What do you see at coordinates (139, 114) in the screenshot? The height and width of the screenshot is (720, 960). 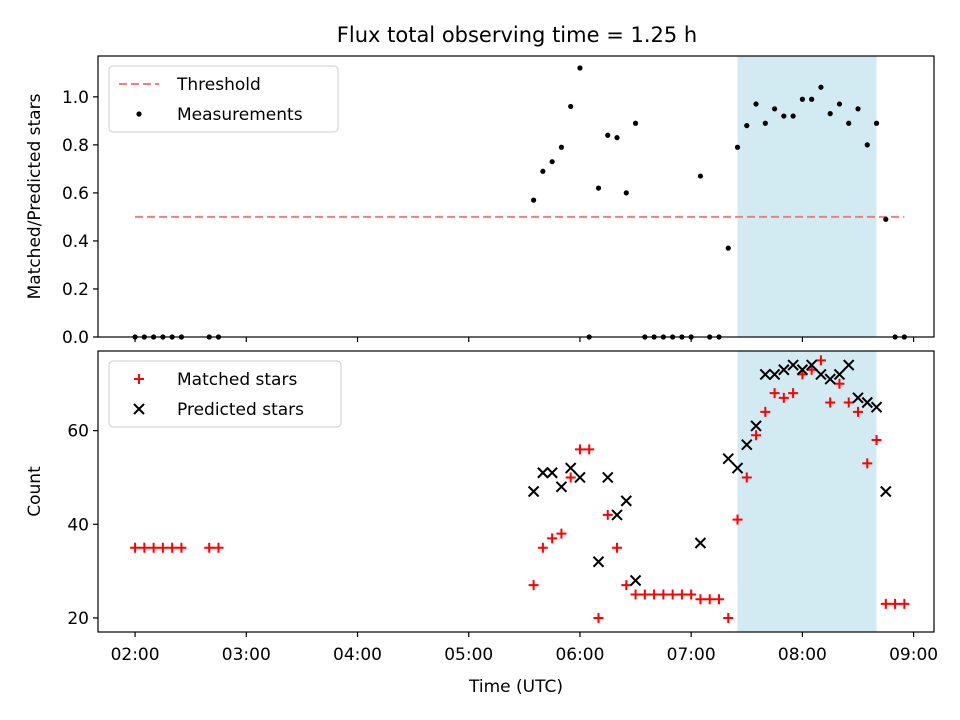 I see `legend-measurement-marker` at bounding box center [139, 114].